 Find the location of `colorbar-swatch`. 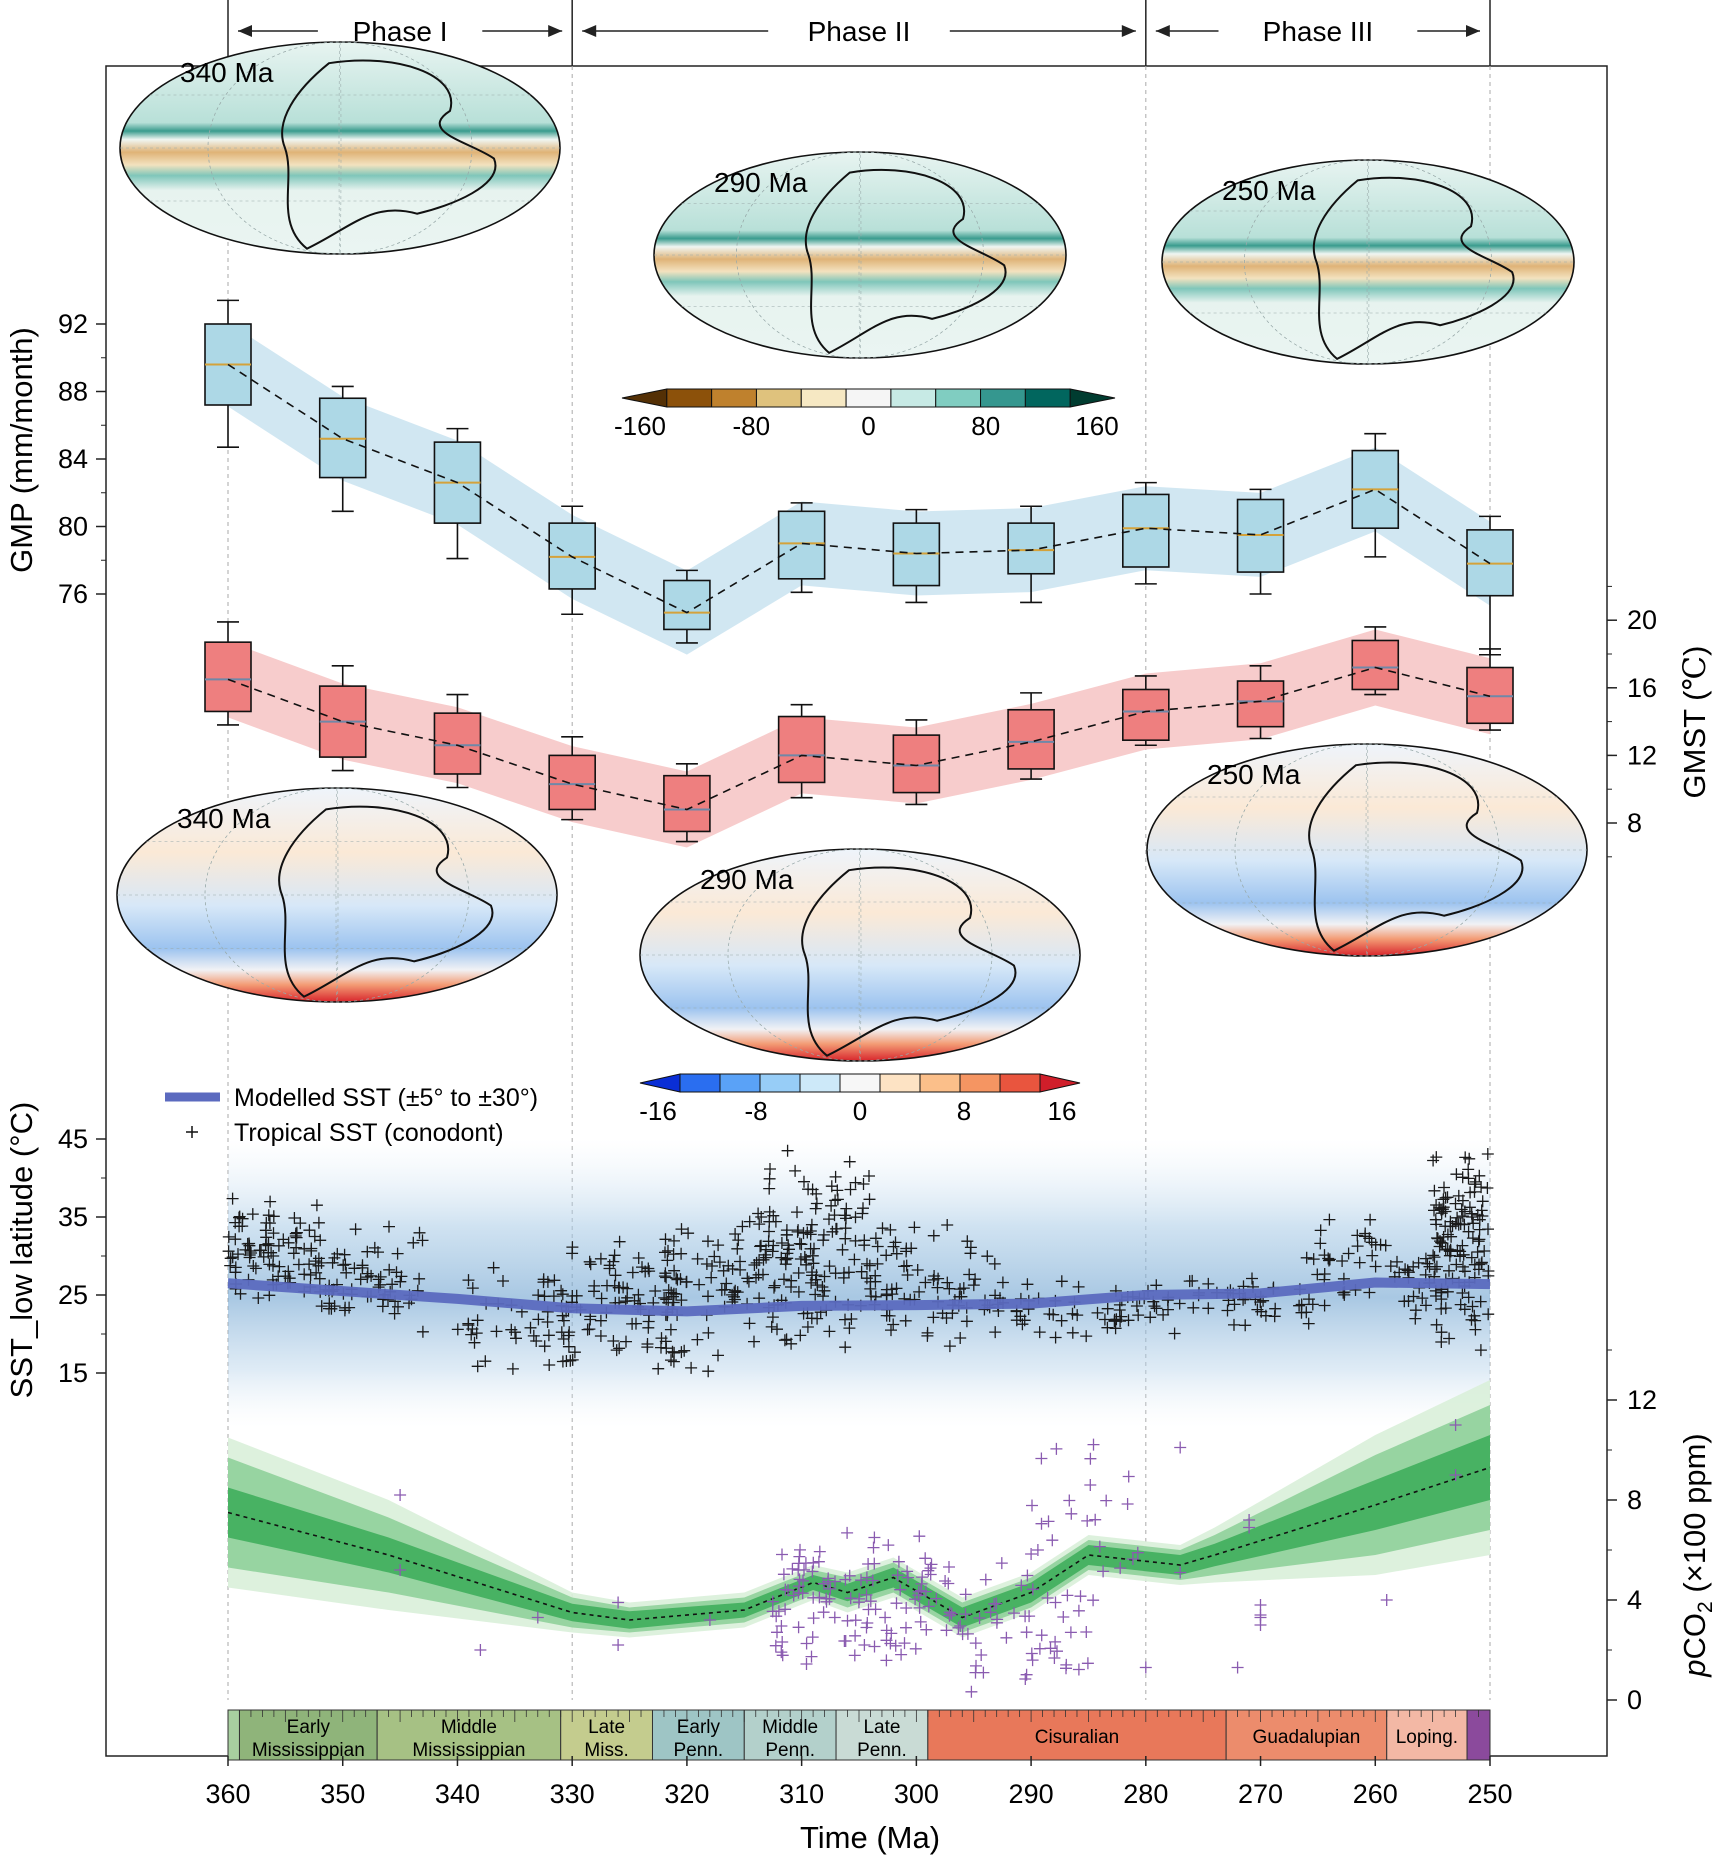

colorbar-swatch is located at coordinates (1003, 398).